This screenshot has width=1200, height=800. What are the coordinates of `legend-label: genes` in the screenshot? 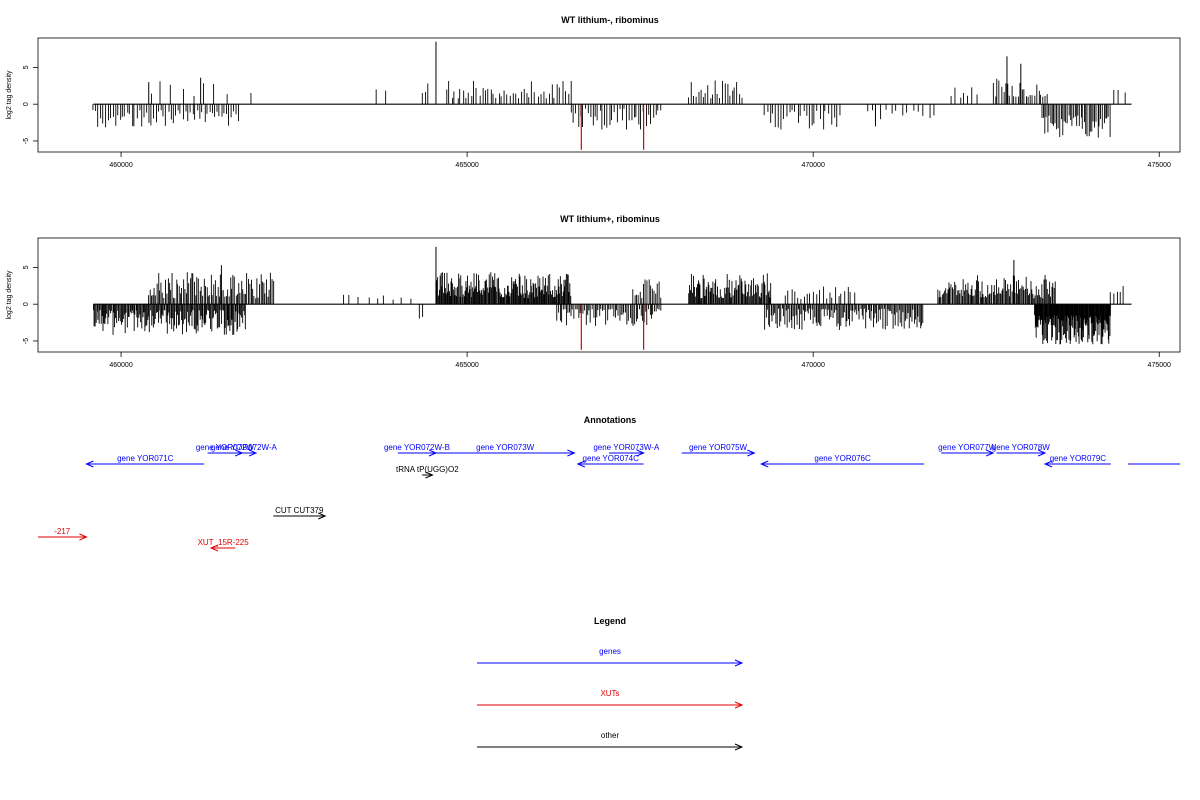 It's located at (610, 651).